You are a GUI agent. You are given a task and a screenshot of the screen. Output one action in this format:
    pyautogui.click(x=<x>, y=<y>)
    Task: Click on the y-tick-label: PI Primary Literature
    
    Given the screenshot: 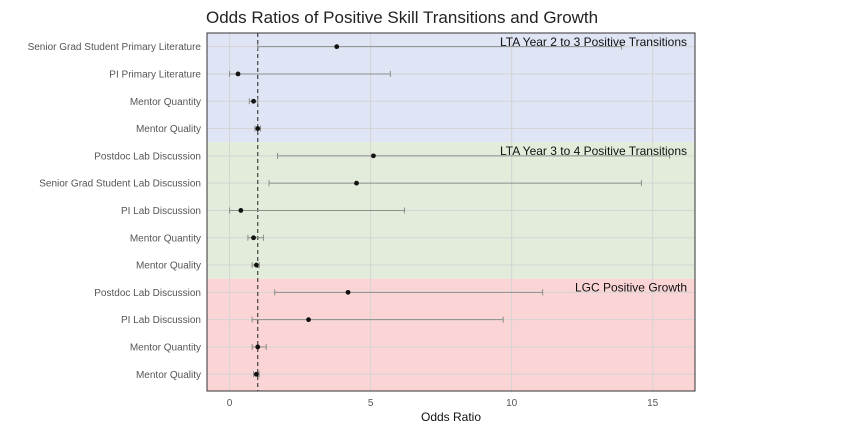 What is the action you would take?
    pyautogui.click(x=155, y=74)
    